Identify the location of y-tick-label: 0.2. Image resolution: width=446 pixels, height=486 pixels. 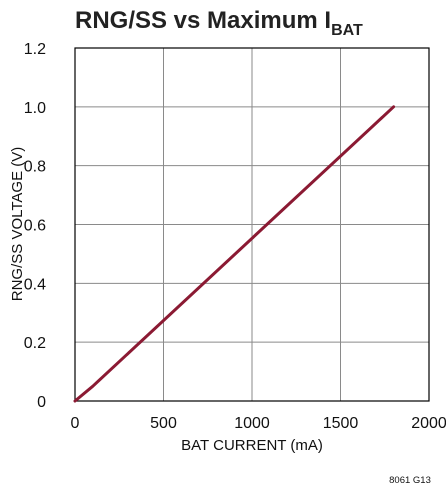
(35, 343).